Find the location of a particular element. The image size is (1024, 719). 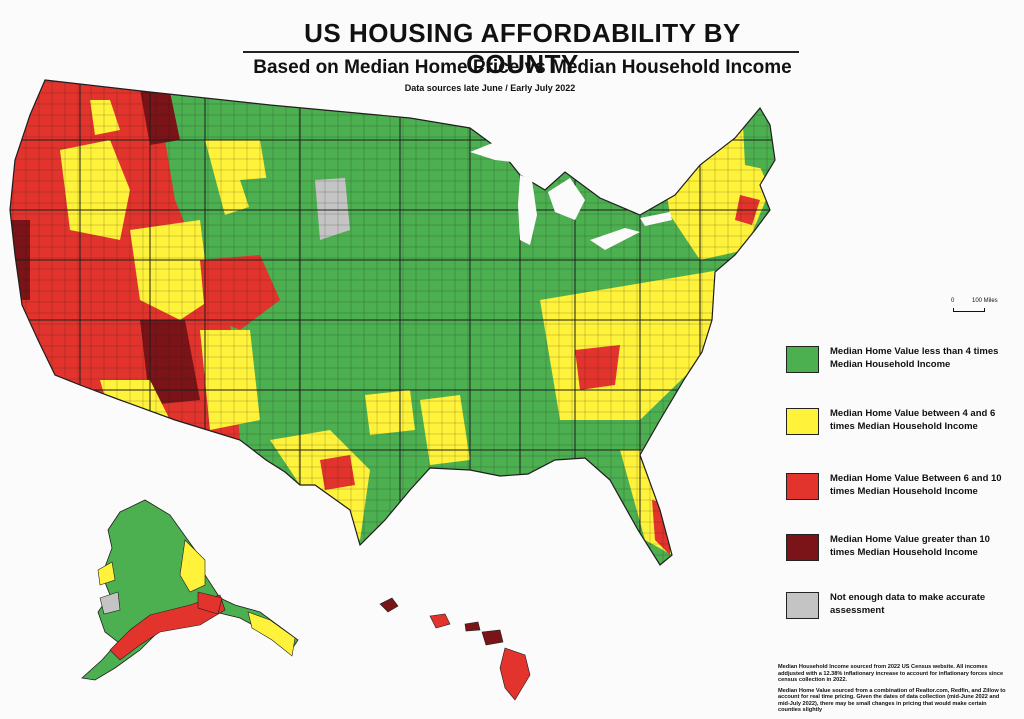

hawaii-big-island is located at coordinates (515, 674).